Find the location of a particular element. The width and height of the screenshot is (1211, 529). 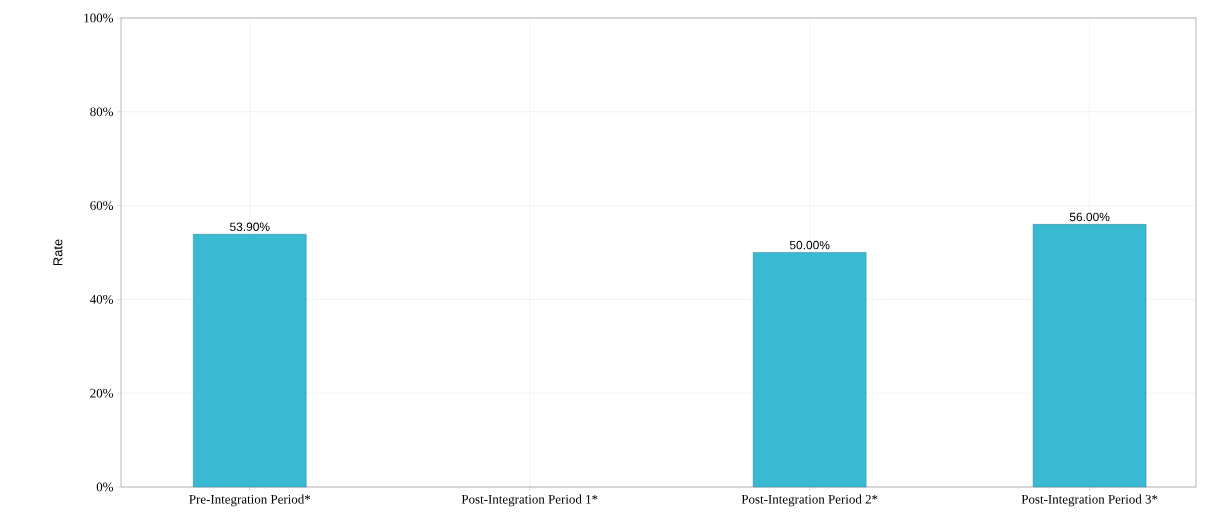

y-tick-label: 60% is located at coordinates (102, 205).